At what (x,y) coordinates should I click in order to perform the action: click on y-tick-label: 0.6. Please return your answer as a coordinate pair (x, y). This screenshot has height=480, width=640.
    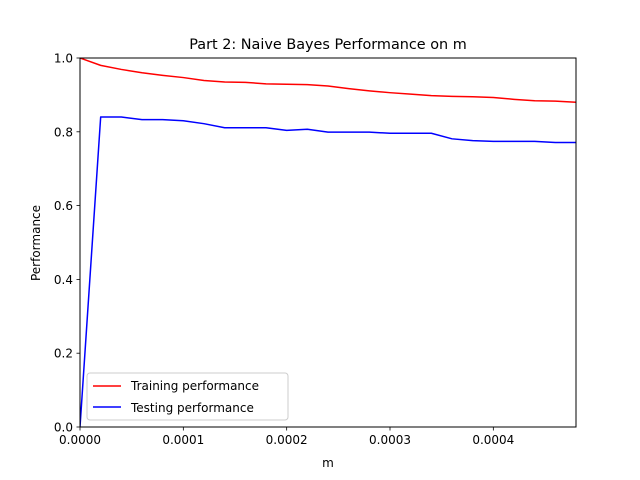
    Looking at the image, I should click on (63, 206).